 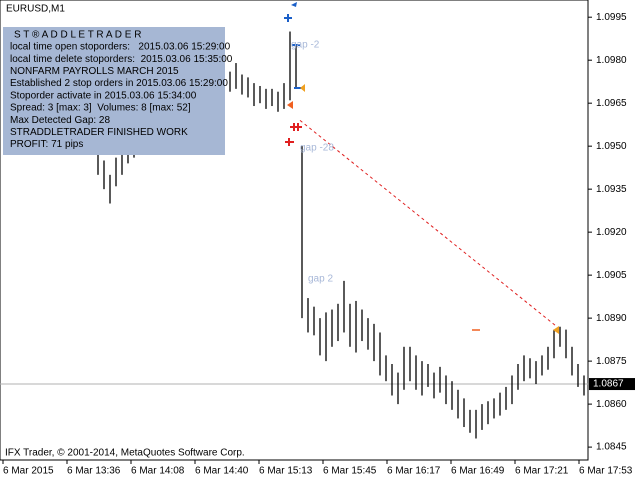 What do you see at coordinates (611, 318) in the screenshot?
I see `y-tick-label: 1.0890` at bounding box center [611, 318].